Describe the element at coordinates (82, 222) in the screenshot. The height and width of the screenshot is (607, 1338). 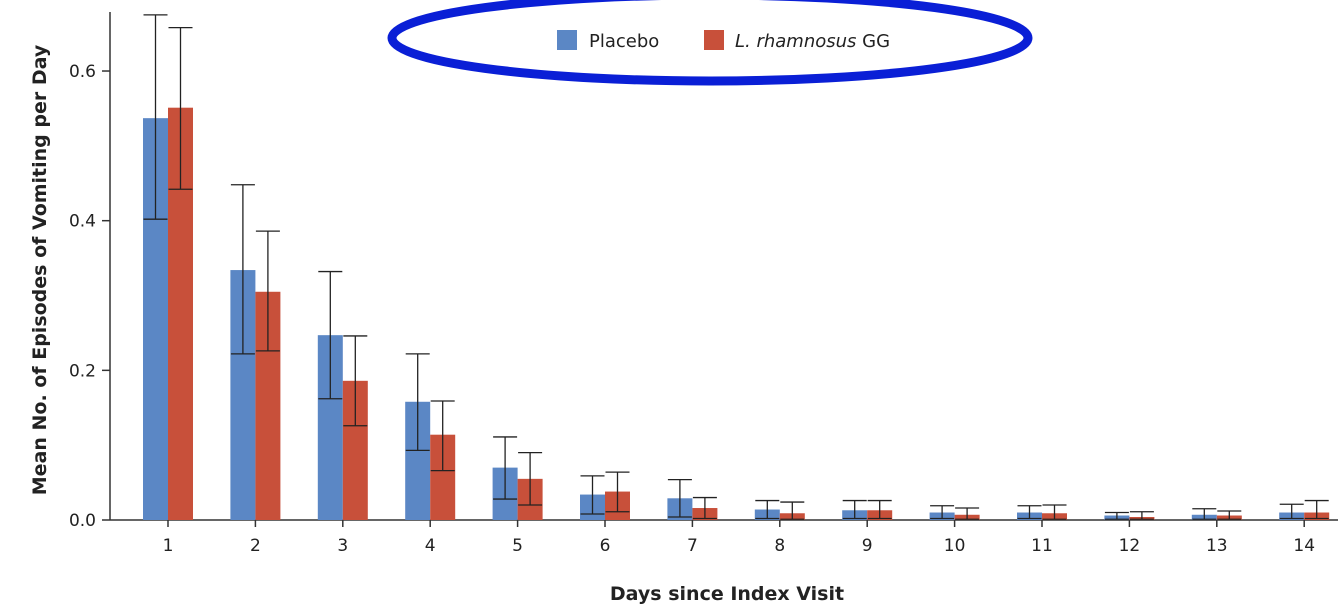
I see `y-tick-label: 0.4` at that location.